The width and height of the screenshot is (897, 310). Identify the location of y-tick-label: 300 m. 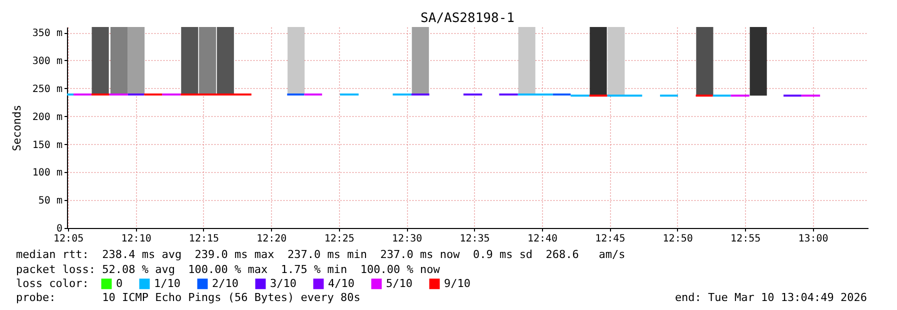
(47, 61).